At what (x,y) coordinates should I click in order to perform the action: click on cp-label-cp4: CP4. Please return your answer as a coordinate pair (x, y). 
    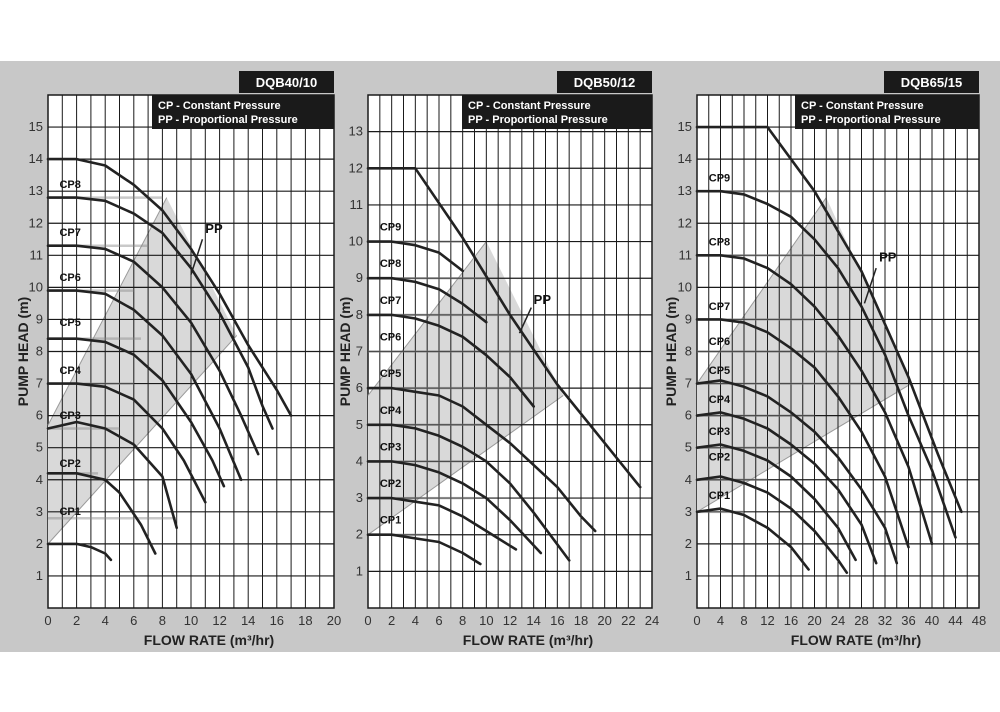
    Looking at the image, I should click on (391, 411).